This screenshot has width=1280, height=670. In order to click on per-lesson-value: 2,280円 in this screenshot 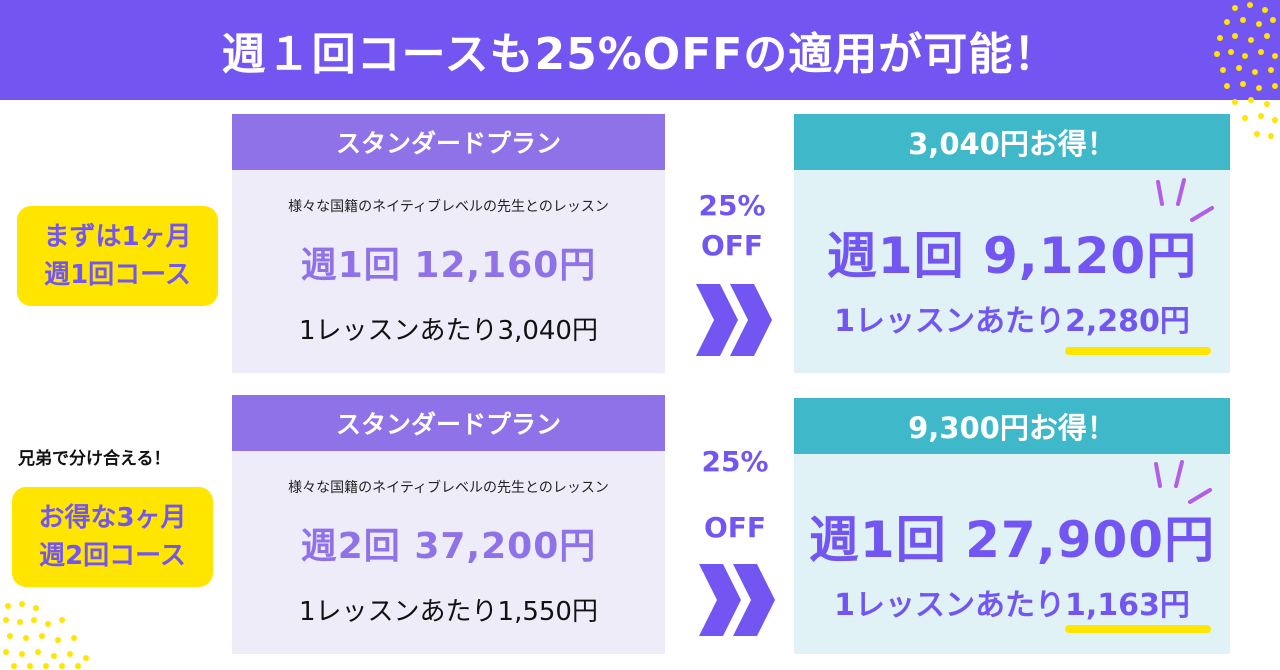, I will do `click(1127, 321)`.